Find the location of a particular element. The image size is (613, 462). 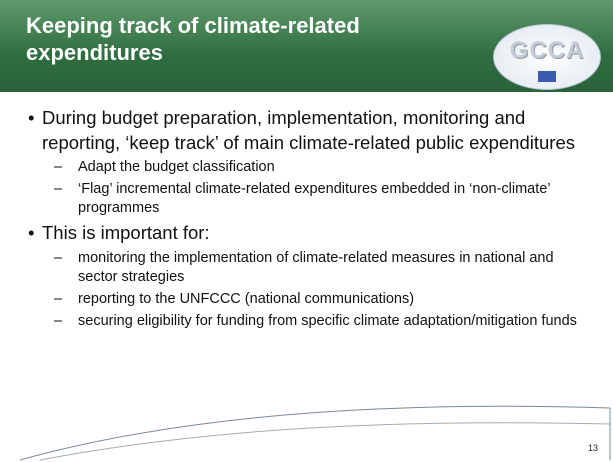

logo: GCCA is located at coordinates (547, 57).